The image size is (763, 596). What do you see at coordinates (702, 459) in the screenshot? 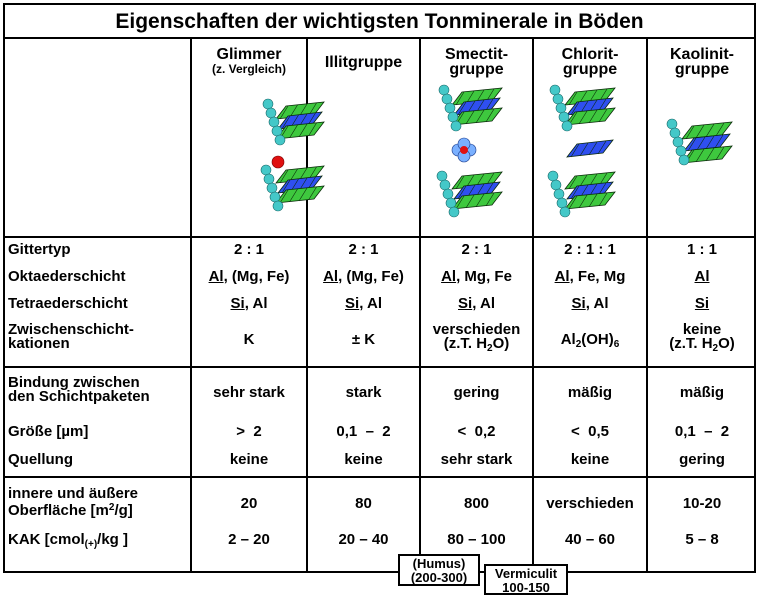
I see `cell-quellung-kaolinit: gering` at bounding box center [702, 459].